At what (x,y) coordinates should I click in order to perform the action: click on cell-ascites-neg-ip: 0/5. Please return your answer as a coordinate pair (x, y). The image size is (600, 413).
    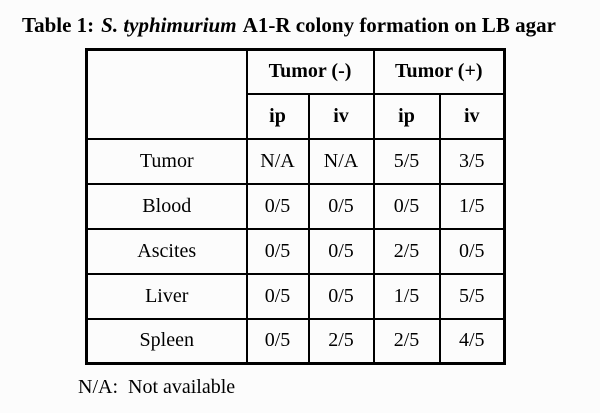
    Looking at the image, I should click on (277, 251).